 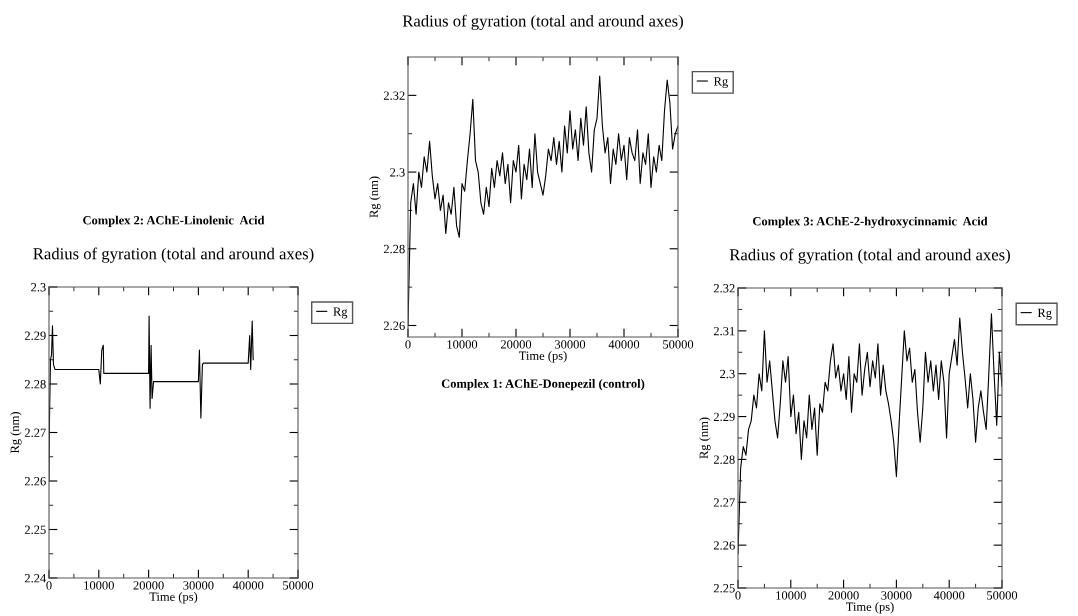 What do you see at coordinates (724, 331) in the screenshot?
I see `y-tick-label: 2.31` at bounding box center [724, 331].